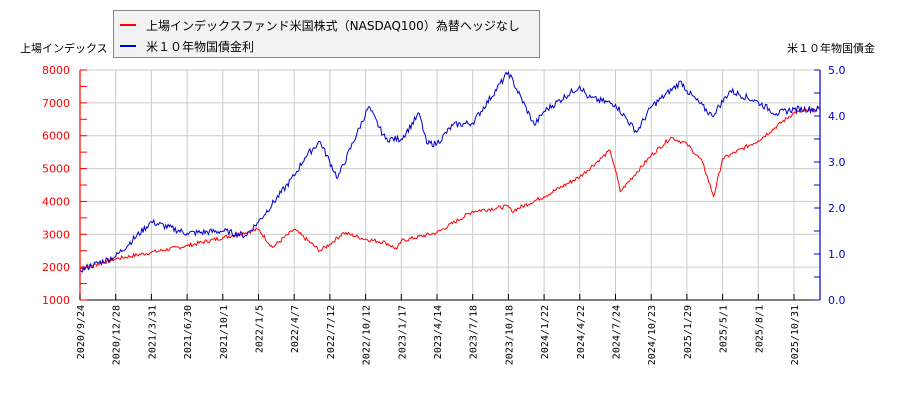 The width and height of the screenshot is (900, 400). Describe the element at coordinates (581, 332) in the screenshot. I see `svg-text: 2024/4/22` at that location.